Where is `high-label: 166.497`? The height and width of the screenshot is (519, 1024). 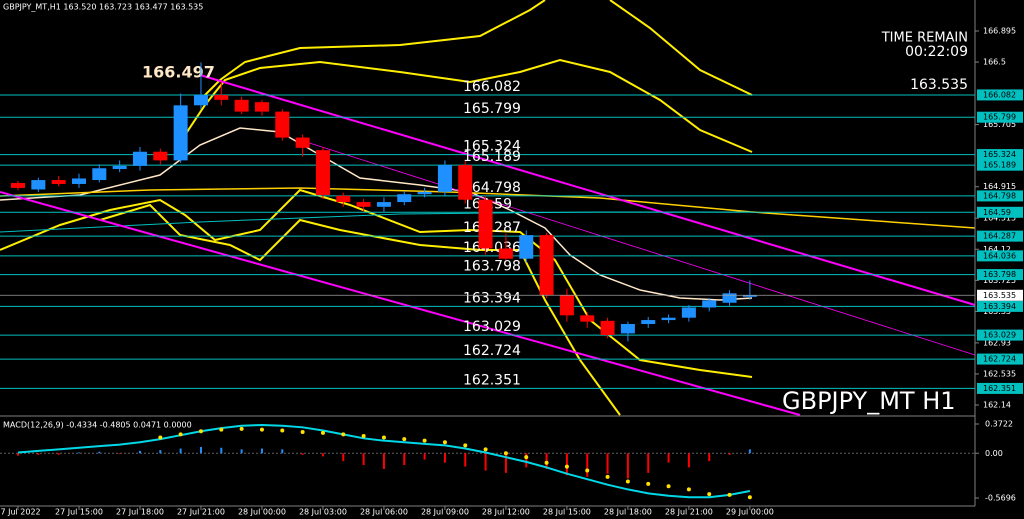 high-label: 166.497 is located at coordinates (178, 72).